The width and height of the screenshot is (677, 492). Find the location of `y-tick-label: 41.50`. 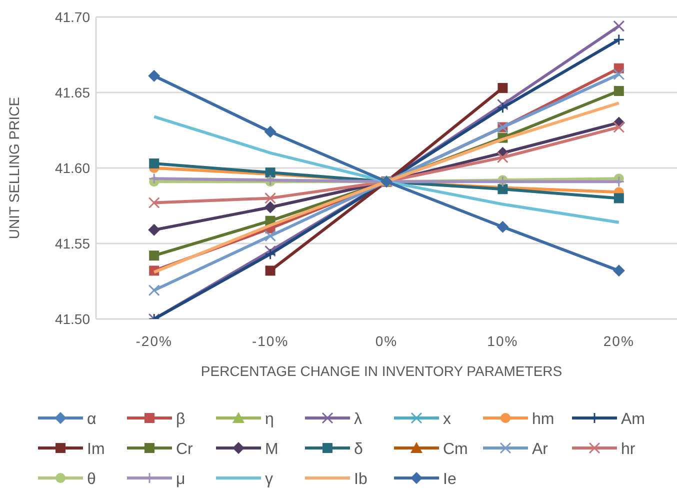

y-tick-label: 41.50 is located at coordinates (72, 319).